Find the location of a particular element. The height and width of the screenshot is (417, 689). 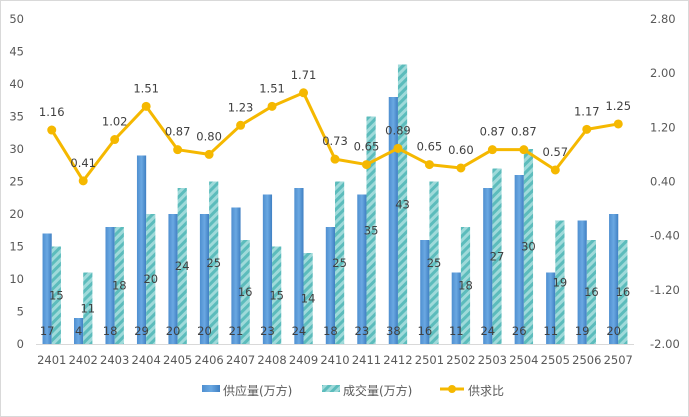

deal-value-label: 19 is located at coordinates (560, 282).